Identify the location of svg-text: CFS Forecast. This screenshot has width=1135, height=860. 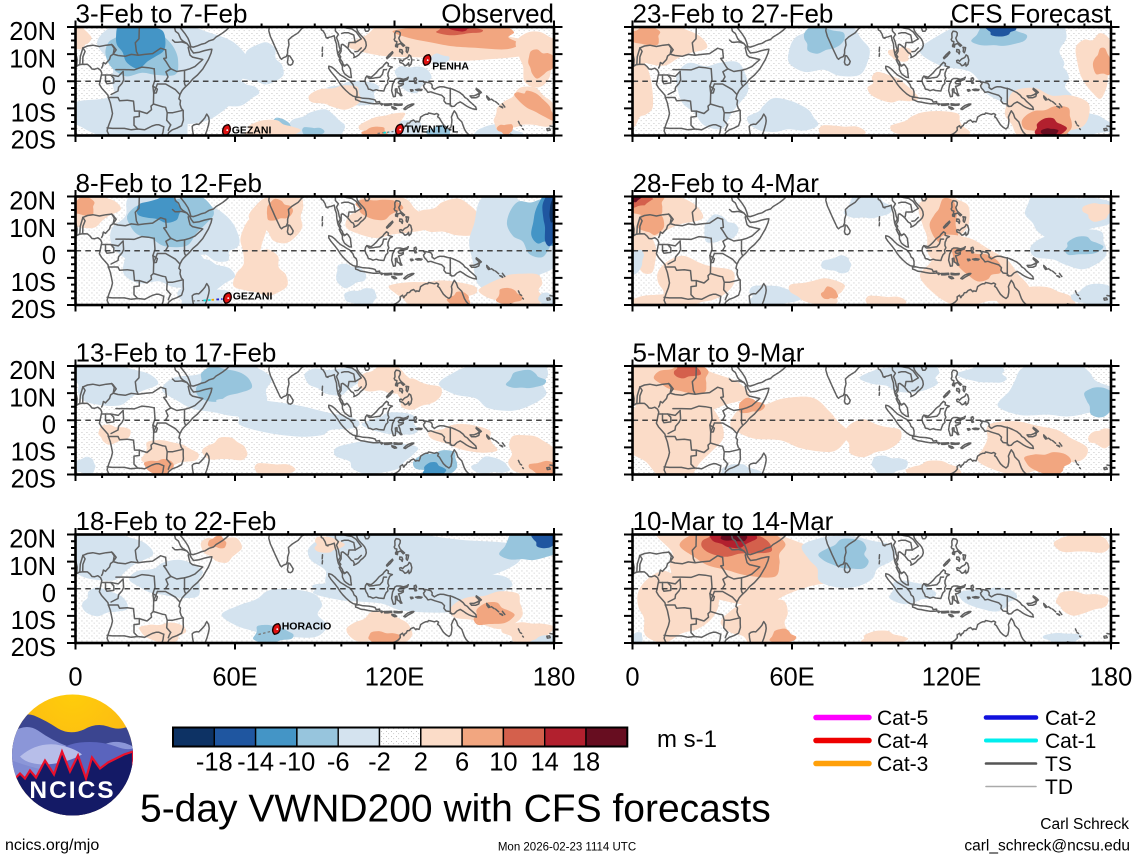
(1031, 14).